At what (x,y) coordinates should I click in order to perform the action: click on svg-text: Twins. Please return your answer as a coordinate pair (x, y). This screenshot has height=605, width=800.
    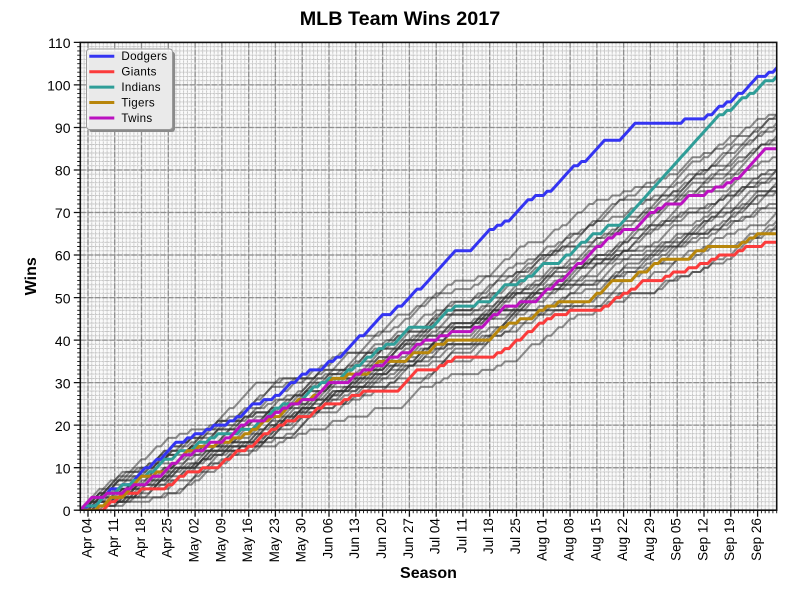
    Looking at the image, I should click on (136, 118).